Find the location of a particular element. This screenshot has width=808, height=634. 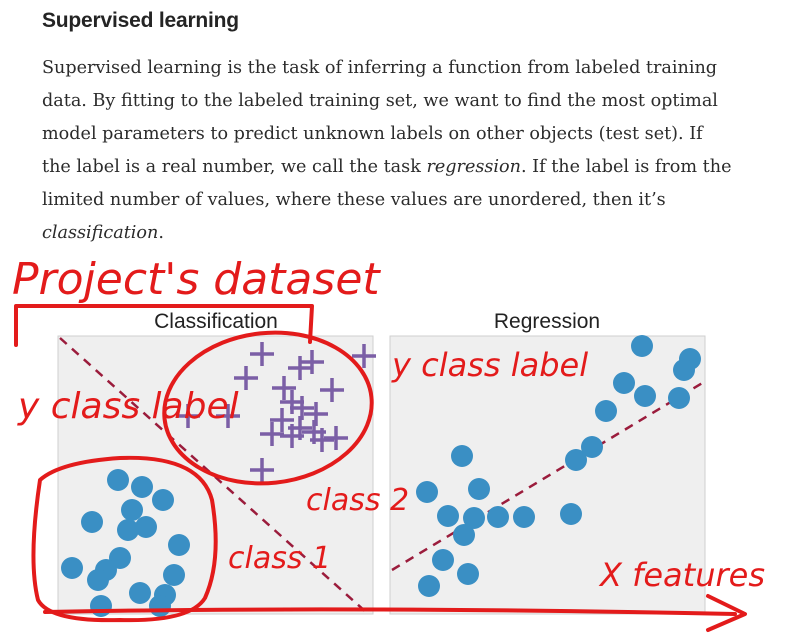

regression-trend-line is located at coordinates (548, 476).